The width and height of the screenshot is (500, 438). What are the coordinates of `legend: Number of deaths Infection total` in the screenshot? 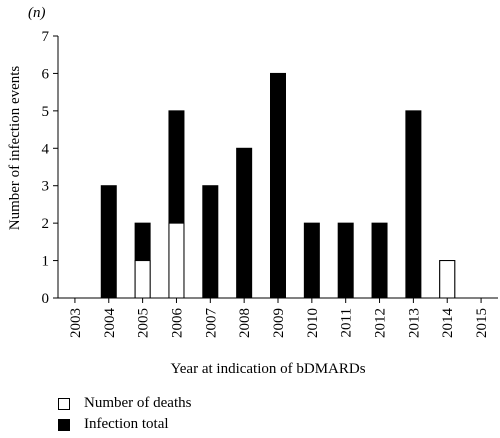 It's located at (168, 414).